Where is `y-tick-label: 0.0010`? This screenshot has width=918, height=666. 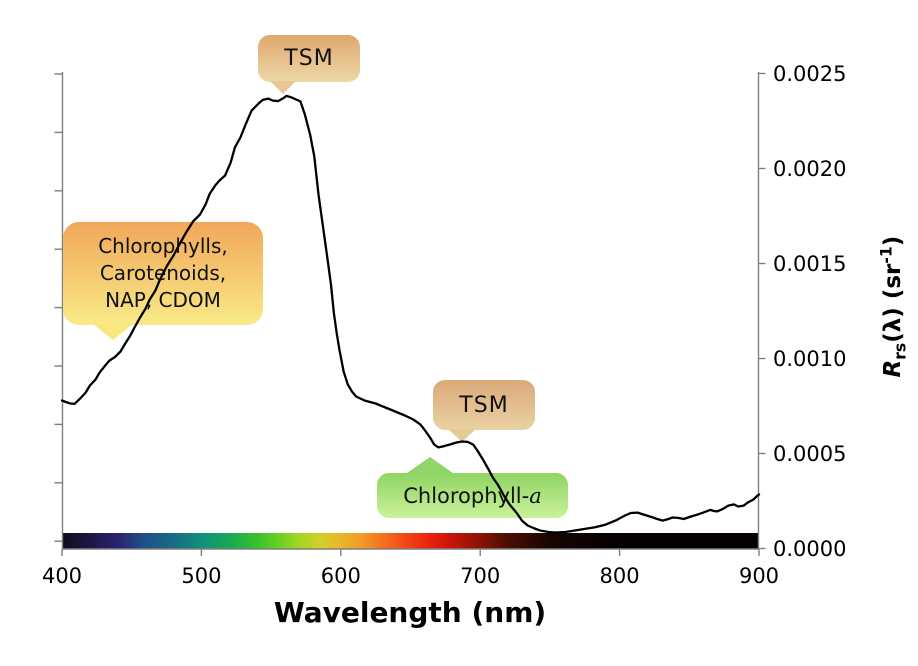 y-tick-label: 0.0010 is located at coordinates (810, 358).